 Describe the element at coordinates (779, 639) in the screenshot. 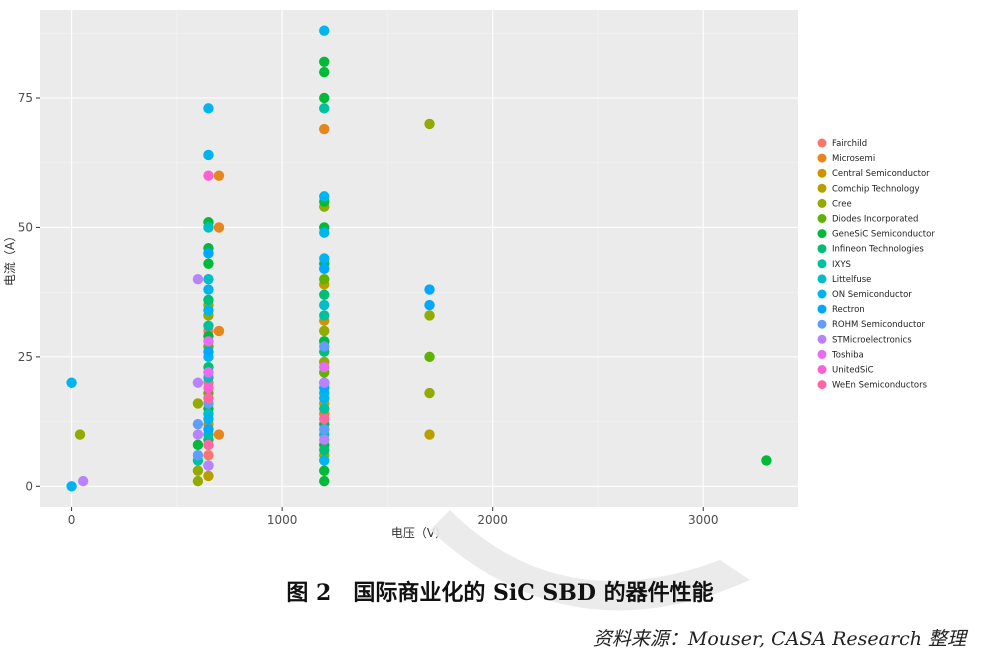

I see `source-note: 资料来源：Mouser, CASA Research 整理` at that location.